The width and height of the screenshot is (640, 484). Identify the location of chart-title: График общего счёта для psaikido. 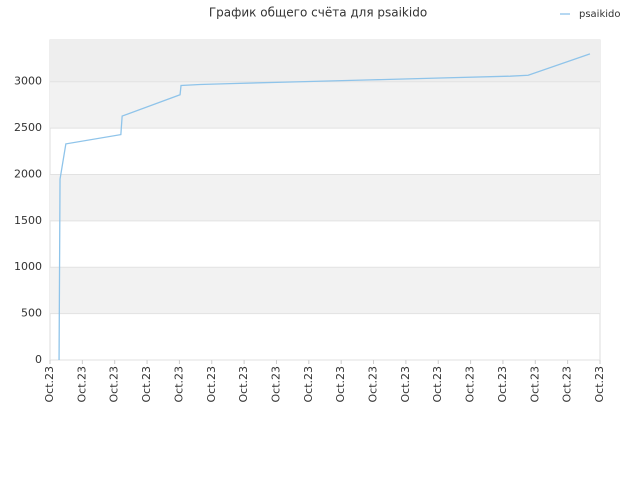
(318, 13).